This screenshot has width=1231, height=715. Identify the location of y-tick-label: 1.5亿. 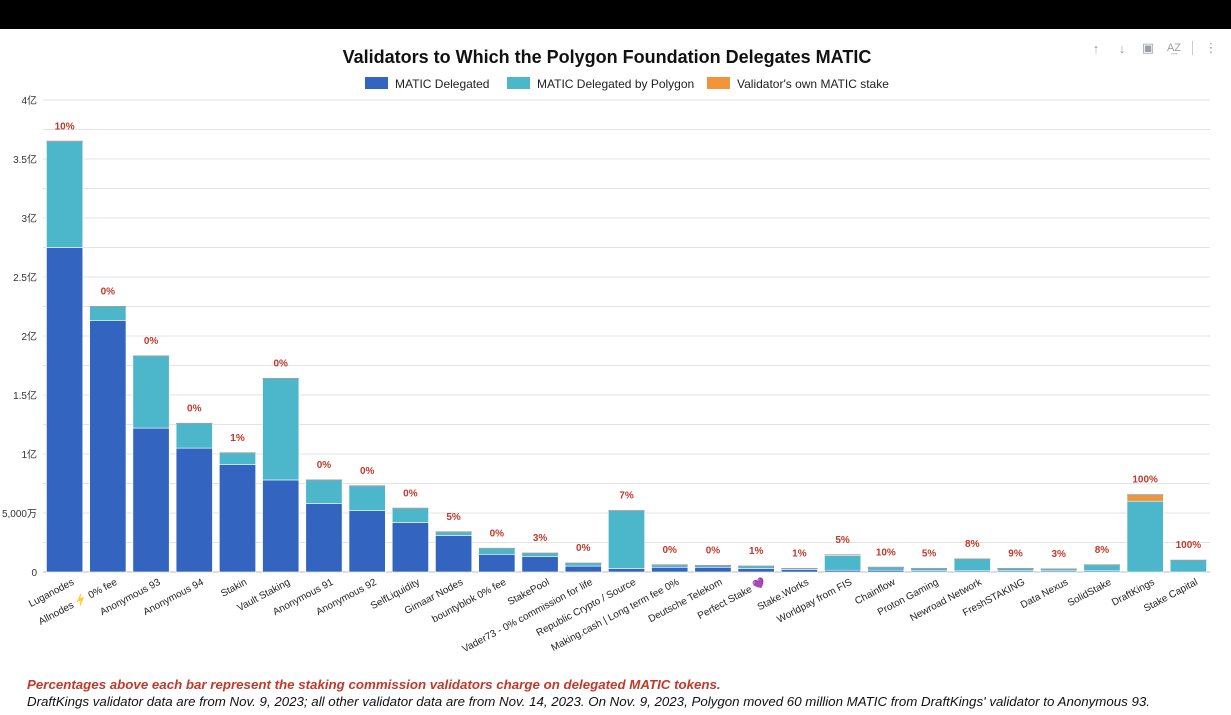
(25, 395).